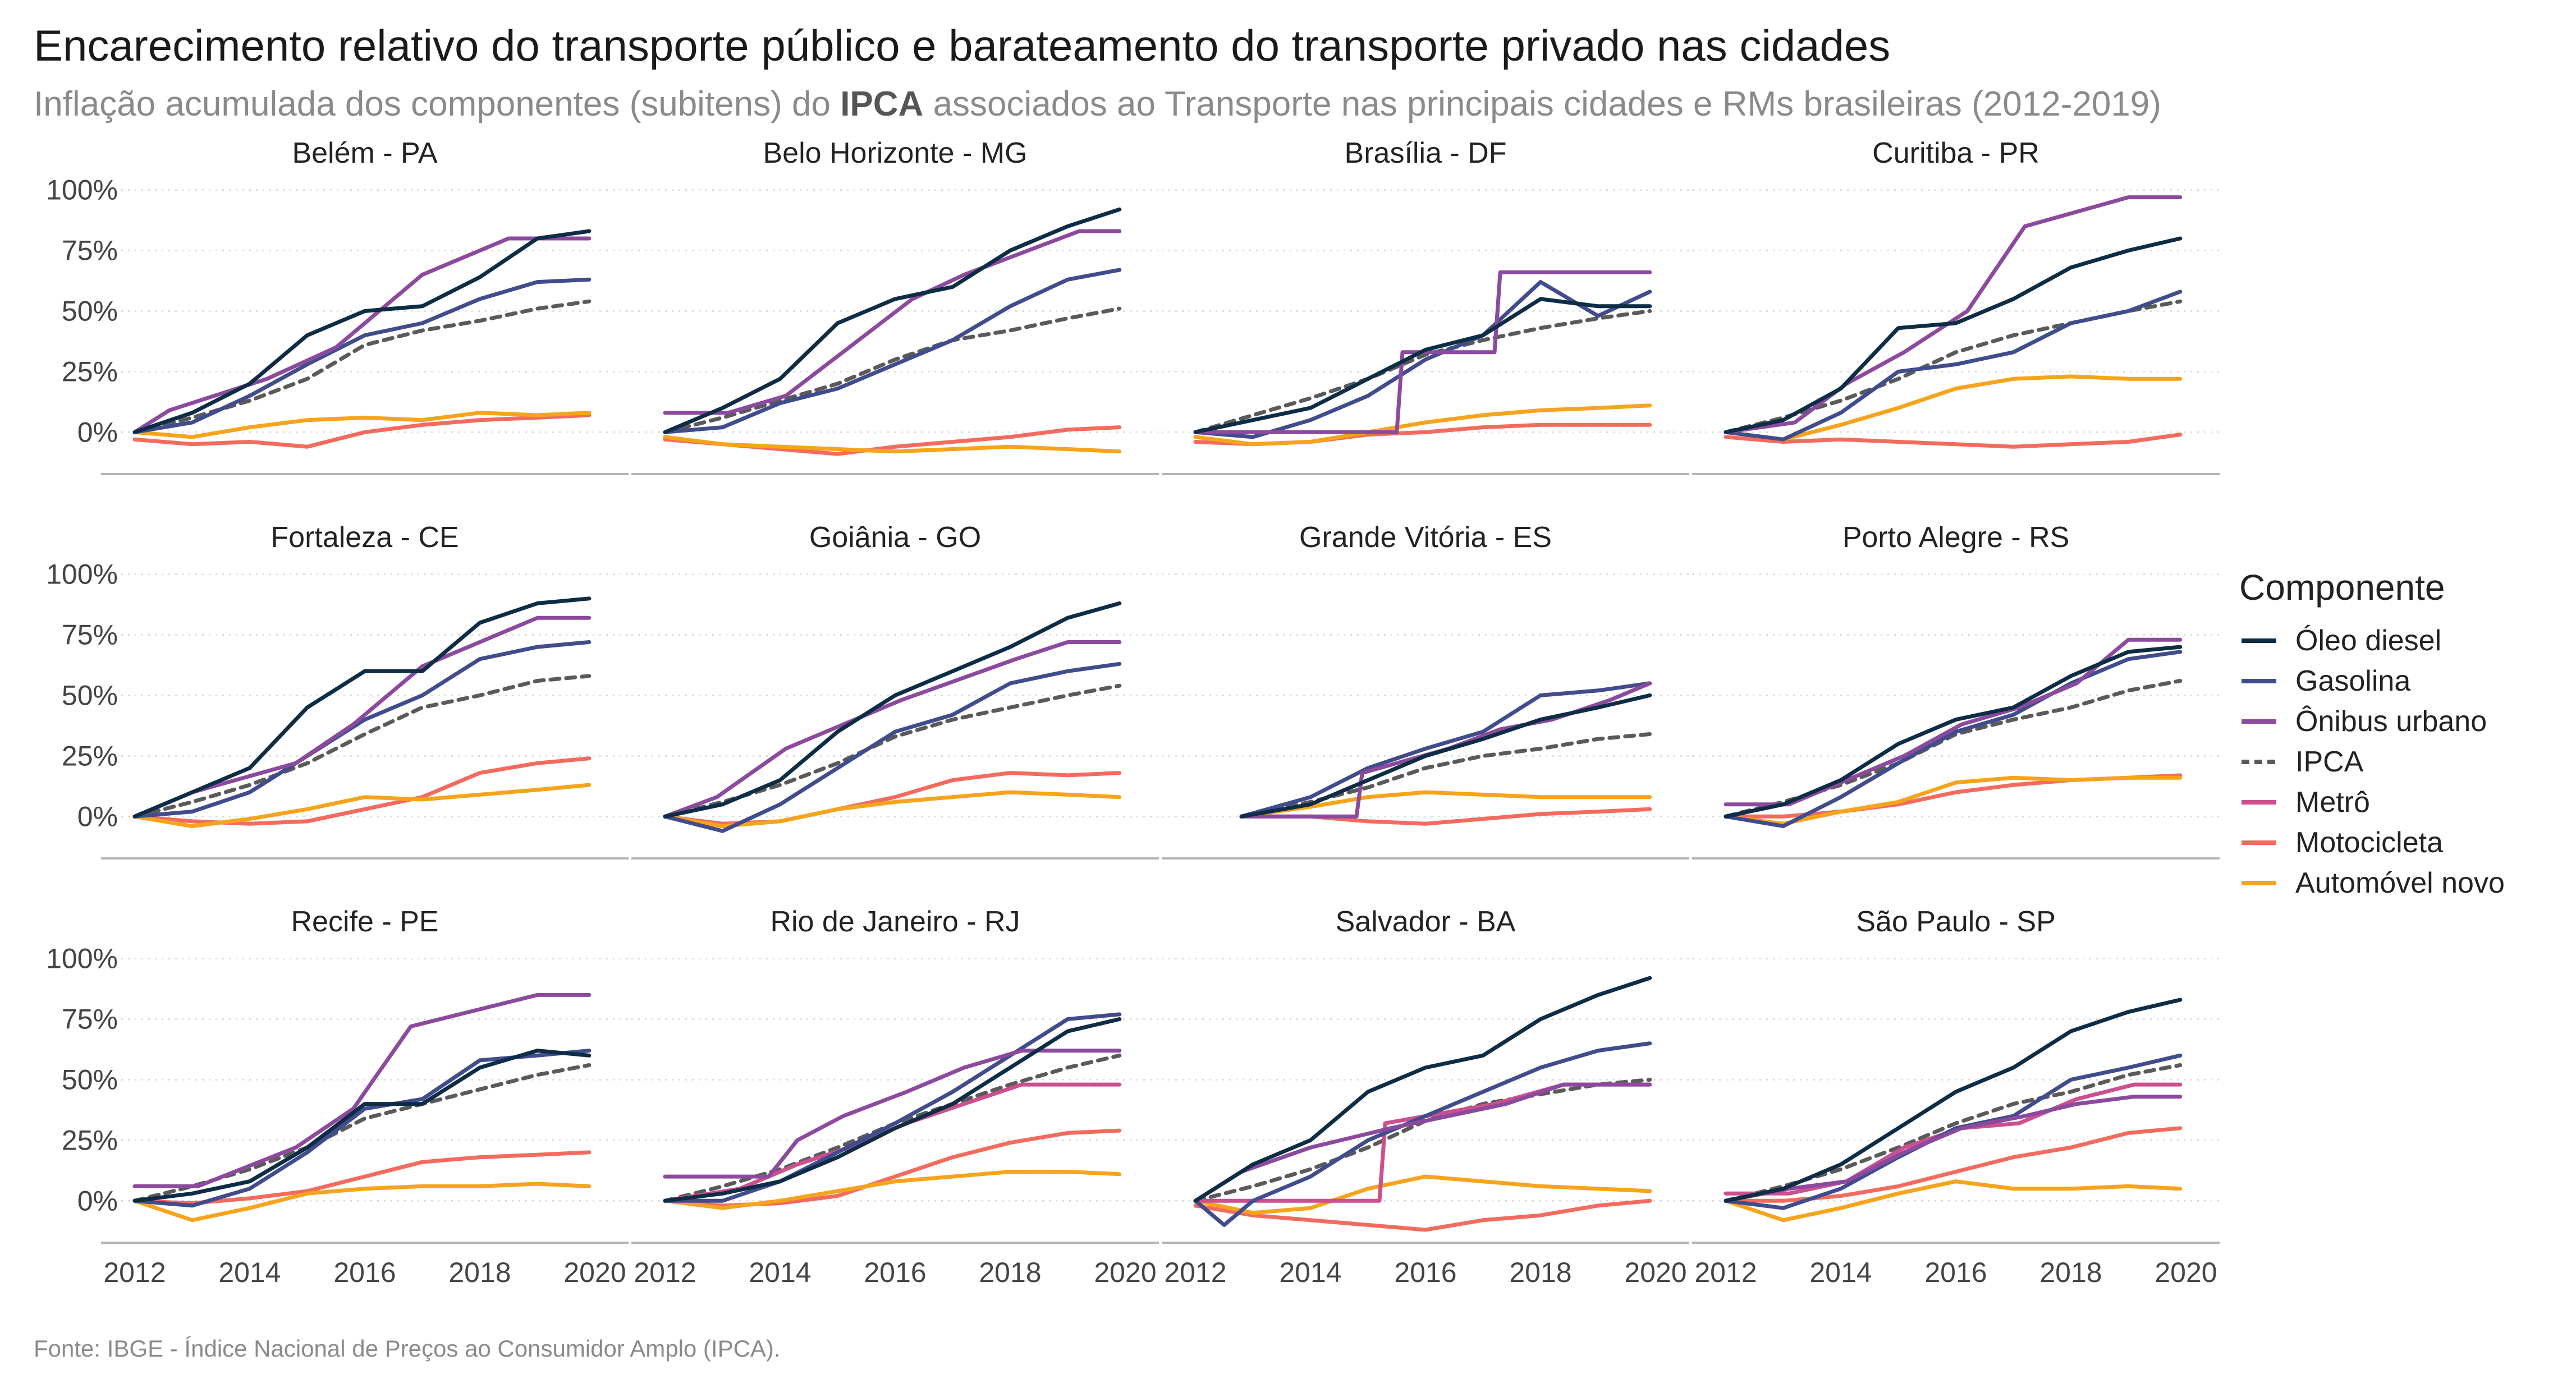  Describe the element at coordinates (2329, 762) in the screenshot. I see `legend-label: IPCA` at that location.